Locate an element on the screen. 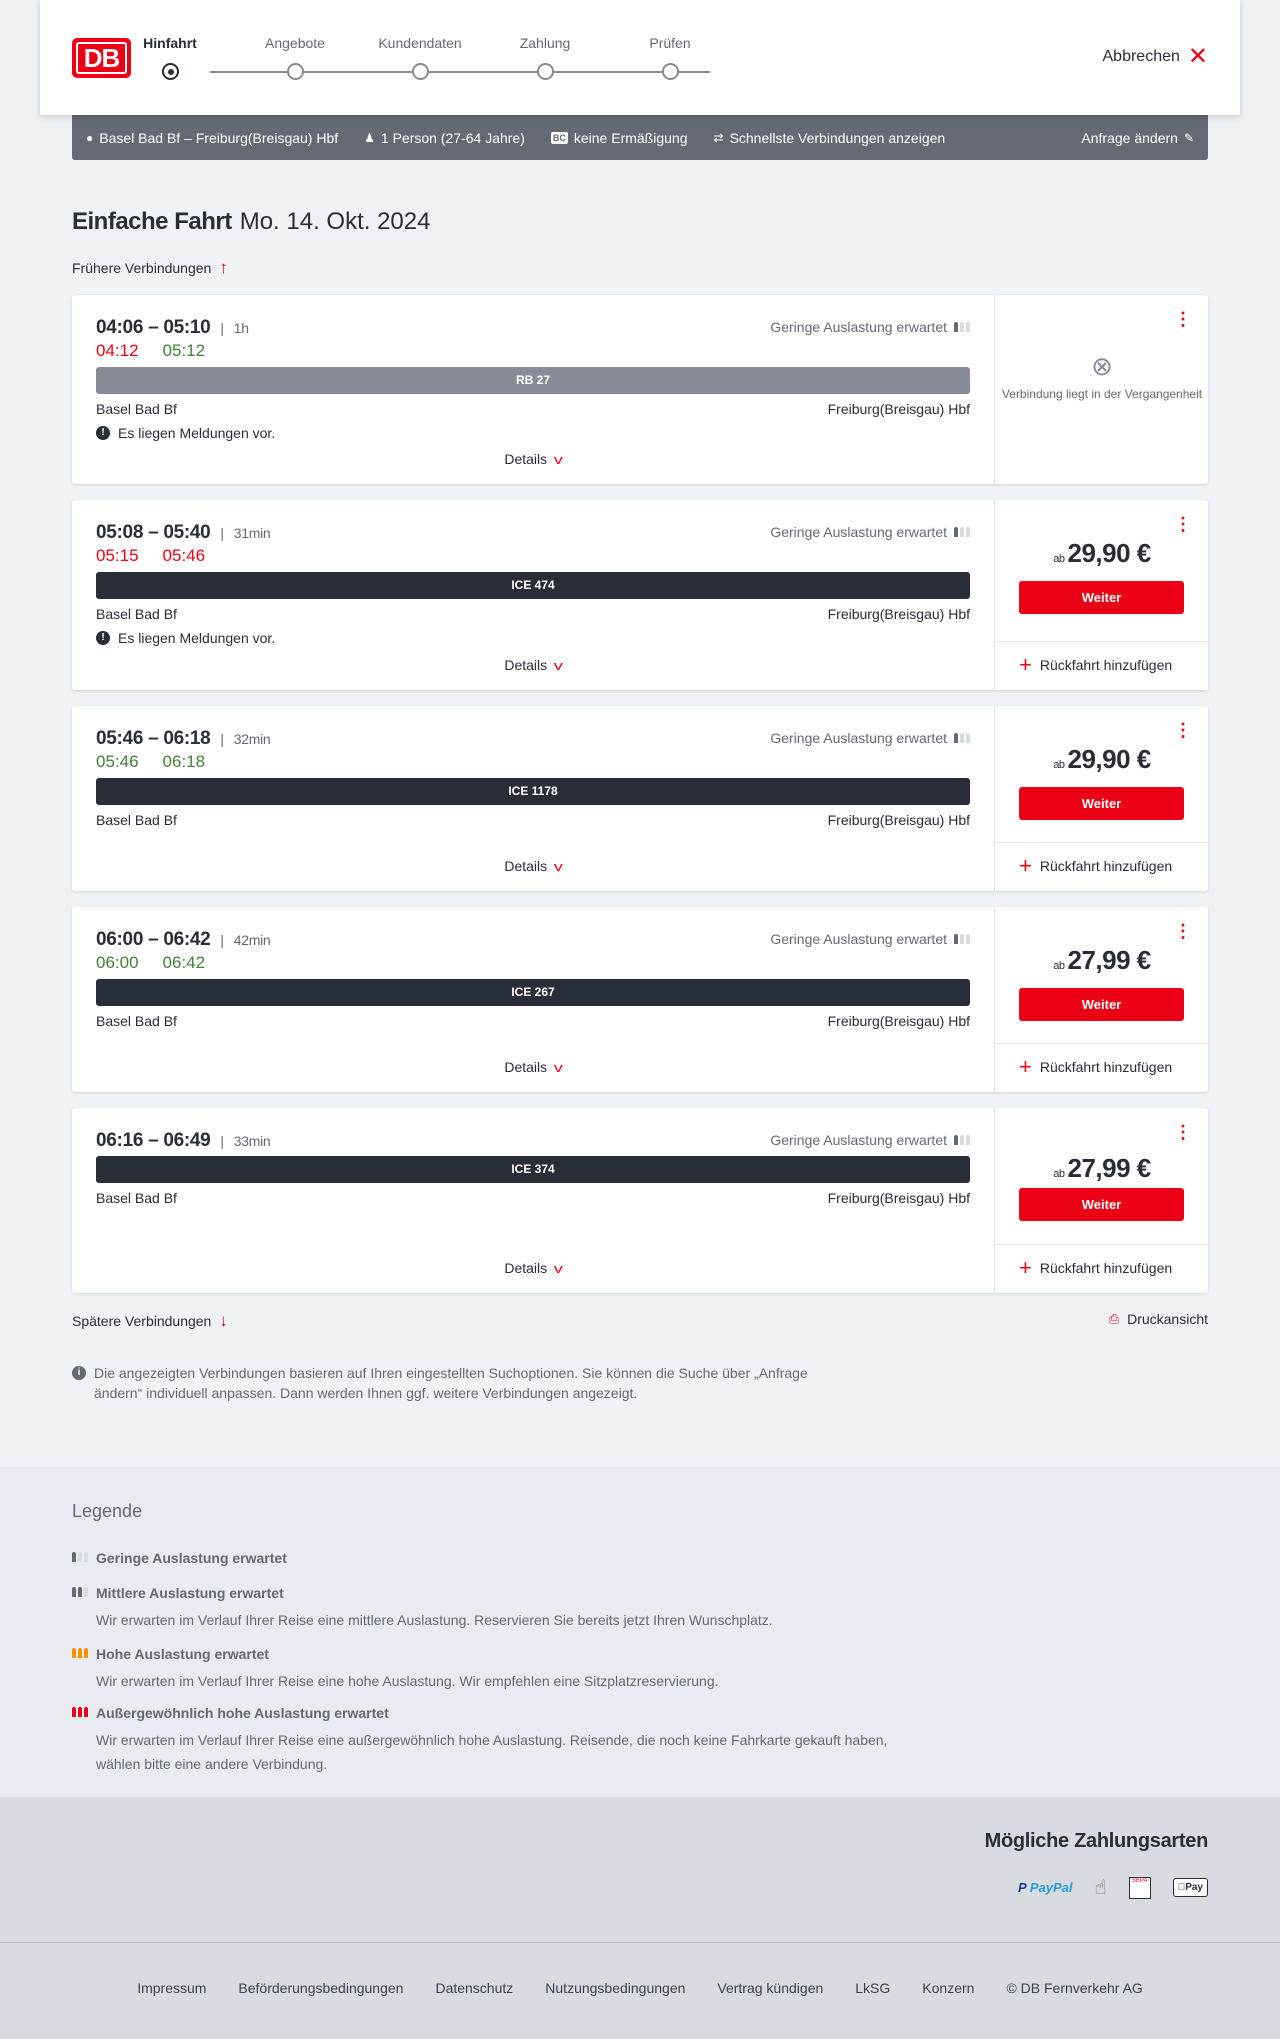 Image resolution: width=1280 pixels, height=2039 pixels. edit-request-button: Anfrage ändern ✎ is located at coordinates (1137, 138).